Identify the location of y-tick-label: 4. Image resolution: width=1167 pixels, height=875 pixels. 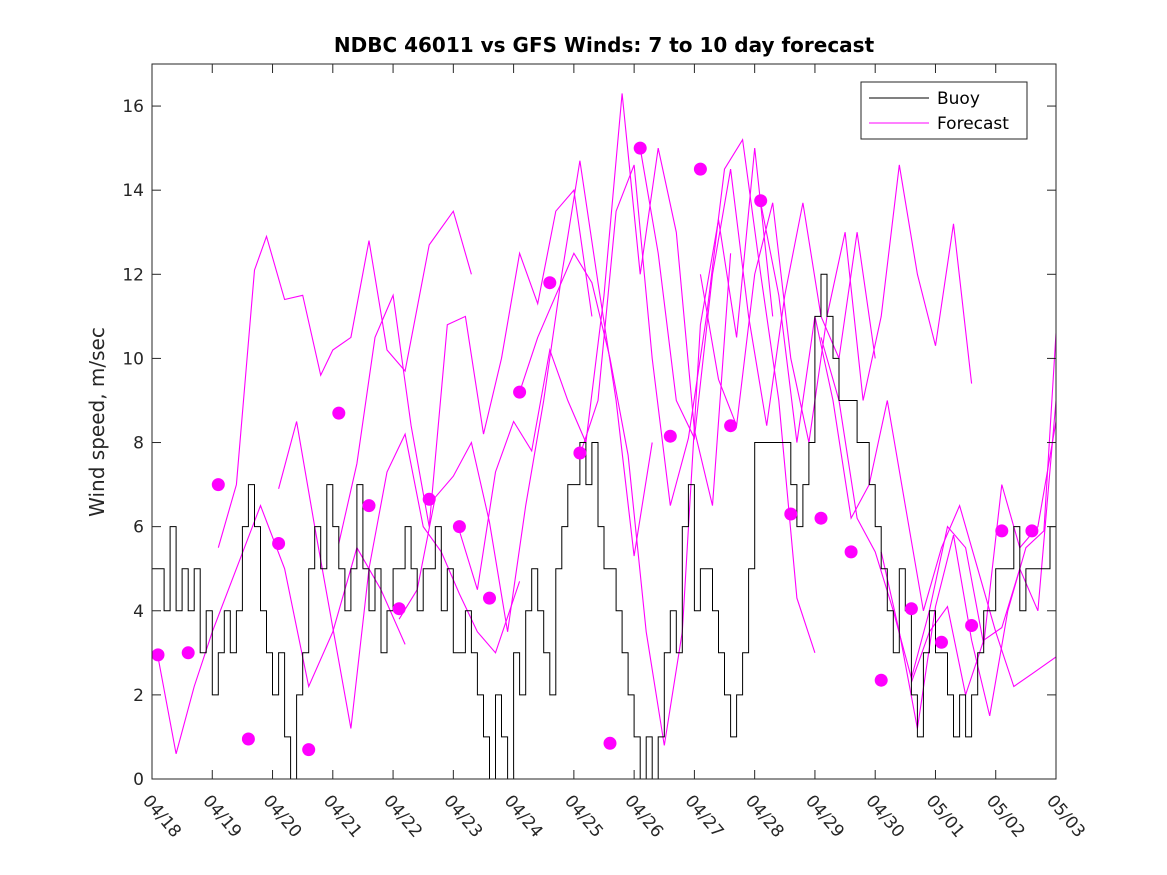
(138, 612).